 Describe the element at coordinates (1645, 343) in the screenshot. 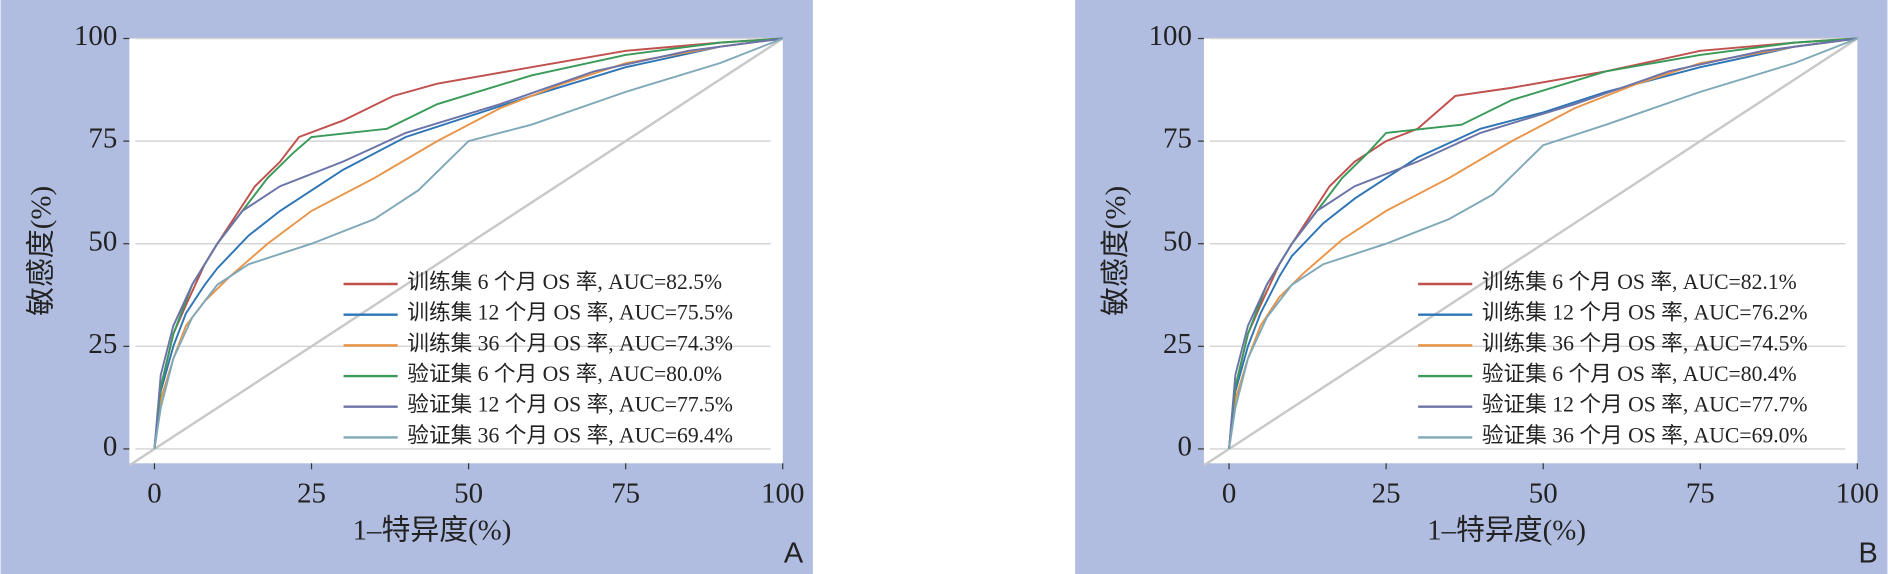

I see `legend-label: 训练集 36 个月 OS 率, AUC=74.5%` at that location.